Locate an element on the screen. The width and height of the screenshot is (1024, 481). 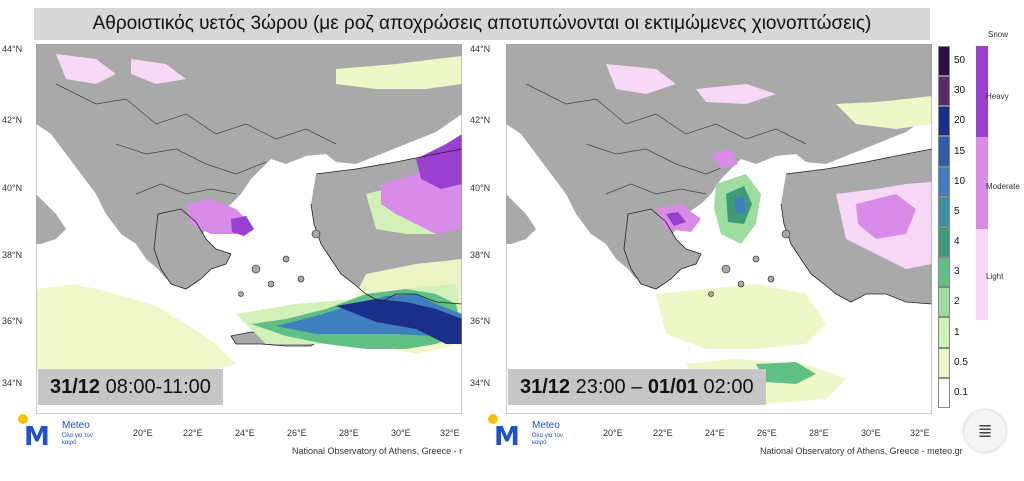
rain-scale-tick: 30 is located at coordinates (960, 91).